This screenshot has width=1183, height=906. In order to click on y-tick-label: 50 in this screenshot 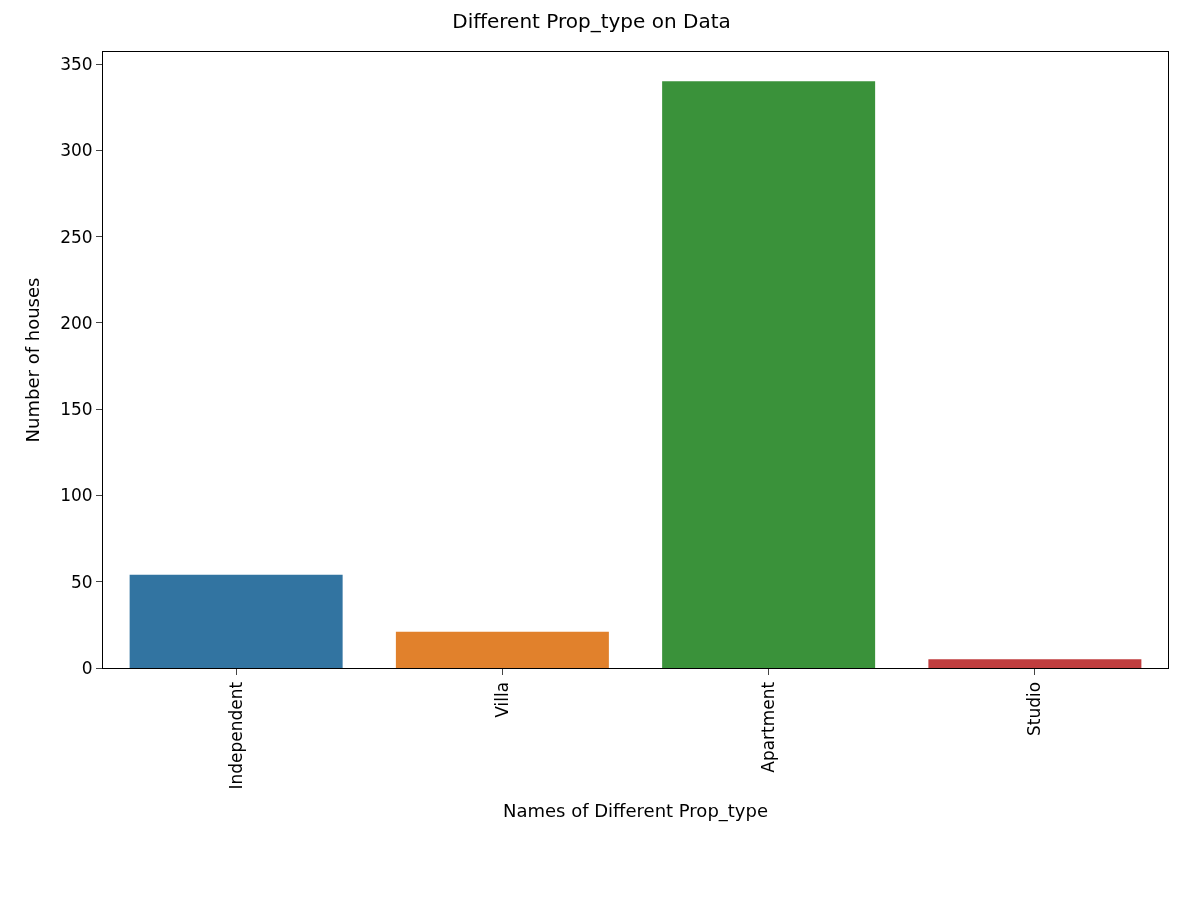, I will do `click(81, 581)`.